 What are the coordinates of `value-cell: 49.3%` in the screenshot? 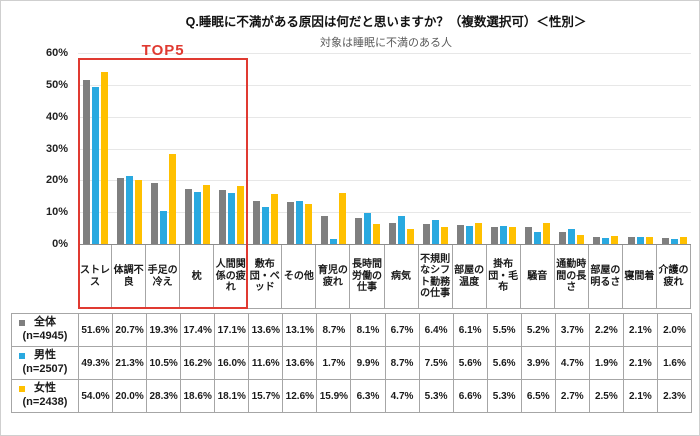 It's located at (96, 363).